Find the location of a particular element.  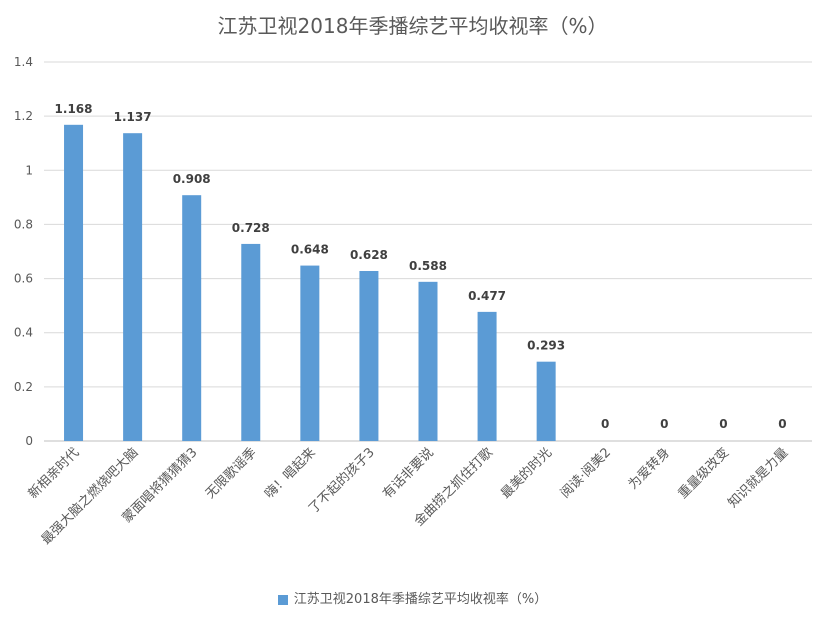

y-tick-label: 0.4 is located at coordinates (23, 333).